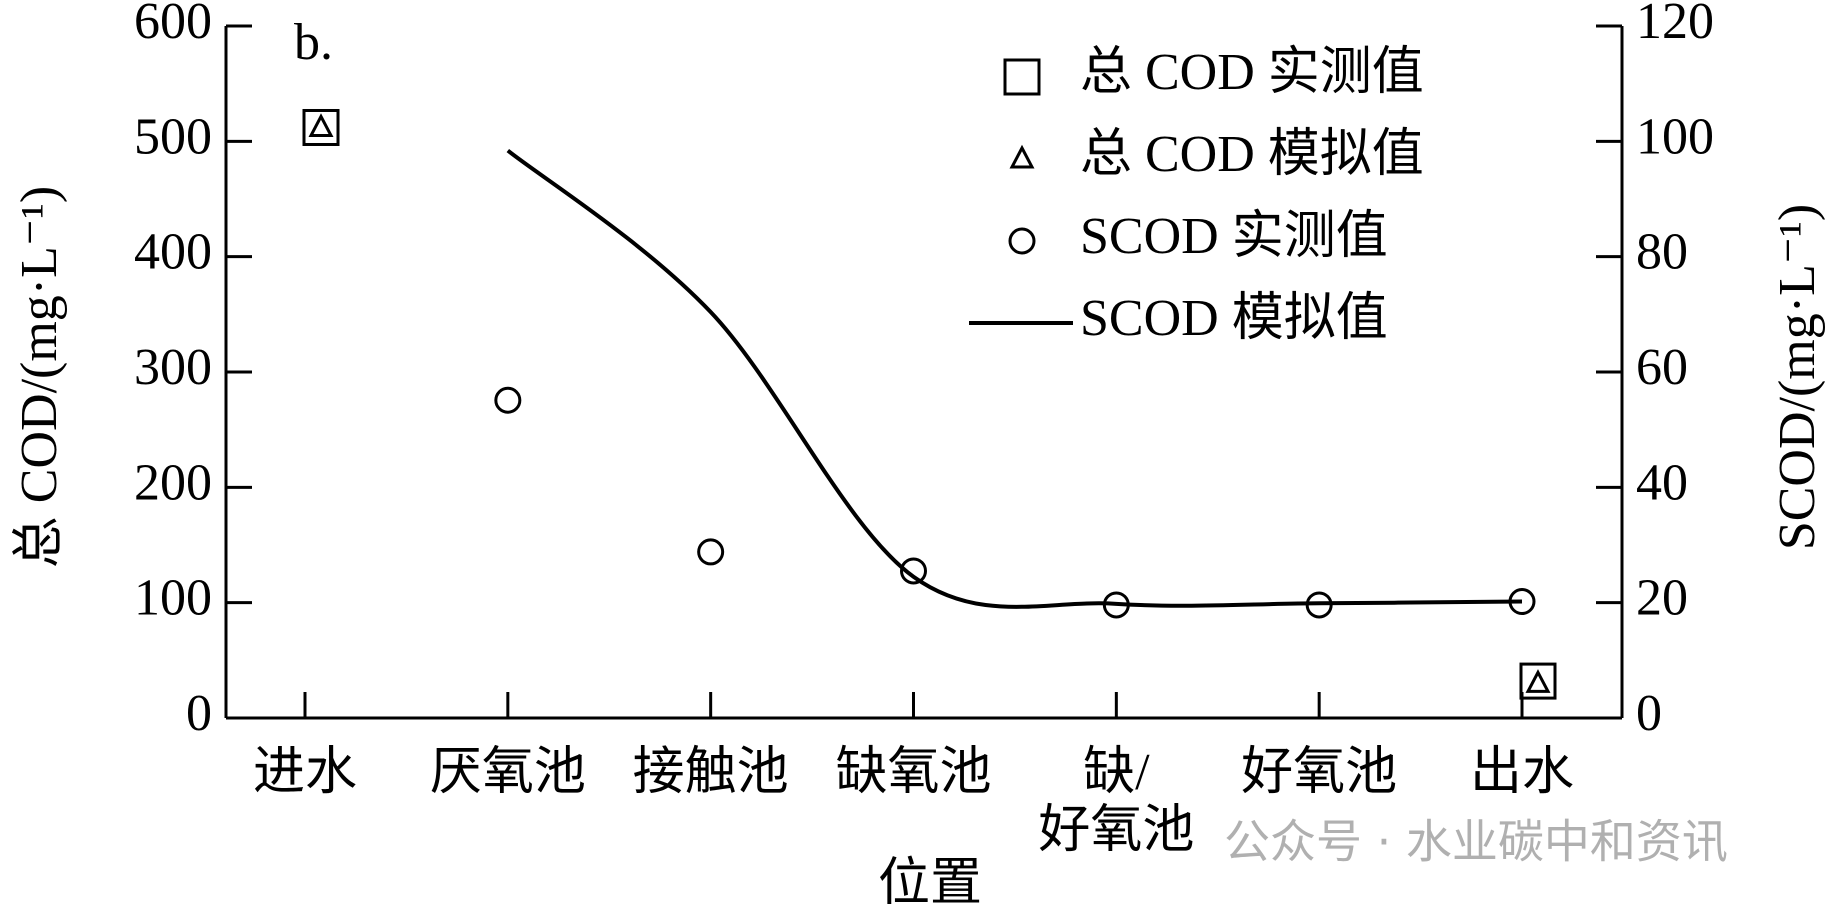 This screenshot has width=1846, height=922. Describe the element at coordinates (1116, 801) in the screenshot. I see `x-tick-label: 缺/ 好氧池` at that location.